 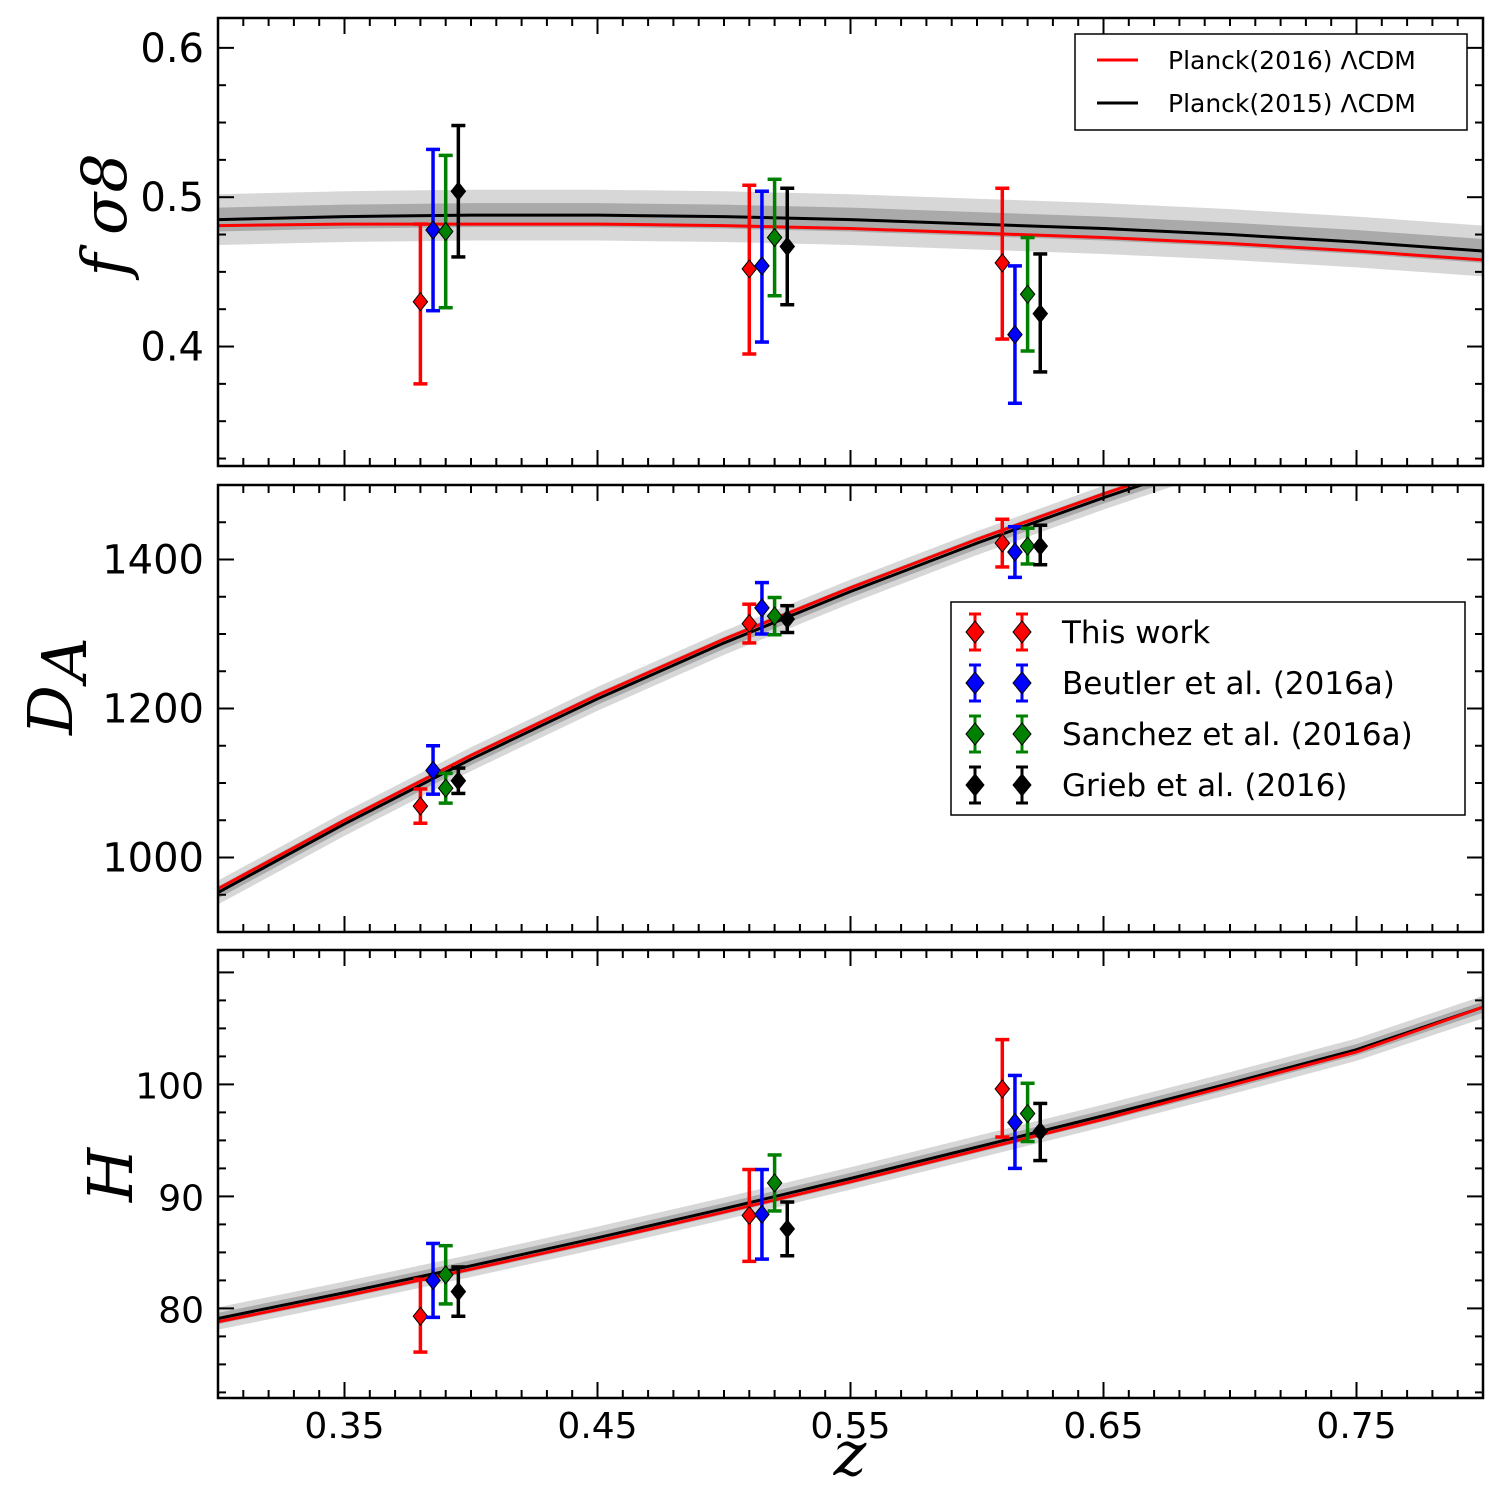 What do you see at coordinates (181, 1310) in the screenshot?
I see `y-tick-label: 80` at bounding box center [181, 1310].